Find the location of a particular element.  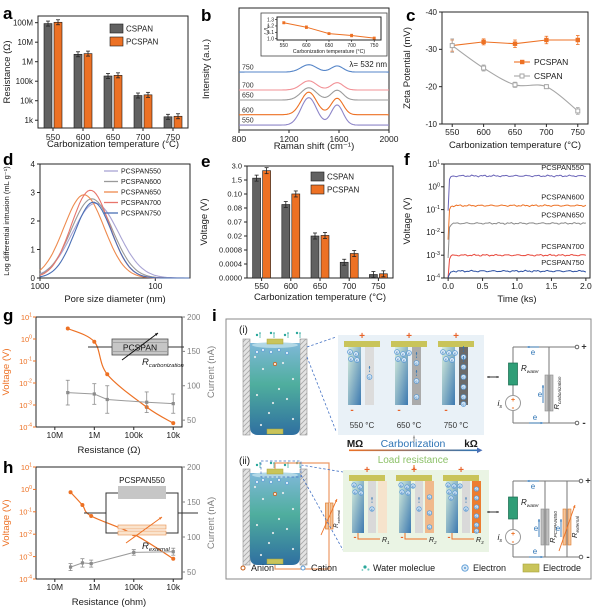

e-xlabel: Carbonization temperature (°C) is located at coordinates (320, 297).